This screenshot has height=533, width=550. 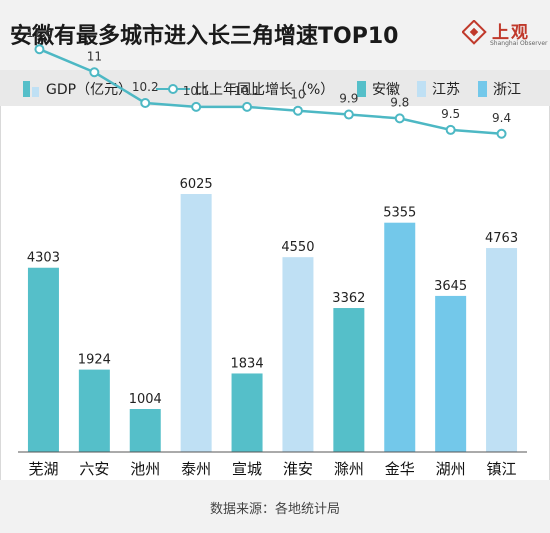 I want to click on legend-anhui: 安徽, so click(x=378, y=89).